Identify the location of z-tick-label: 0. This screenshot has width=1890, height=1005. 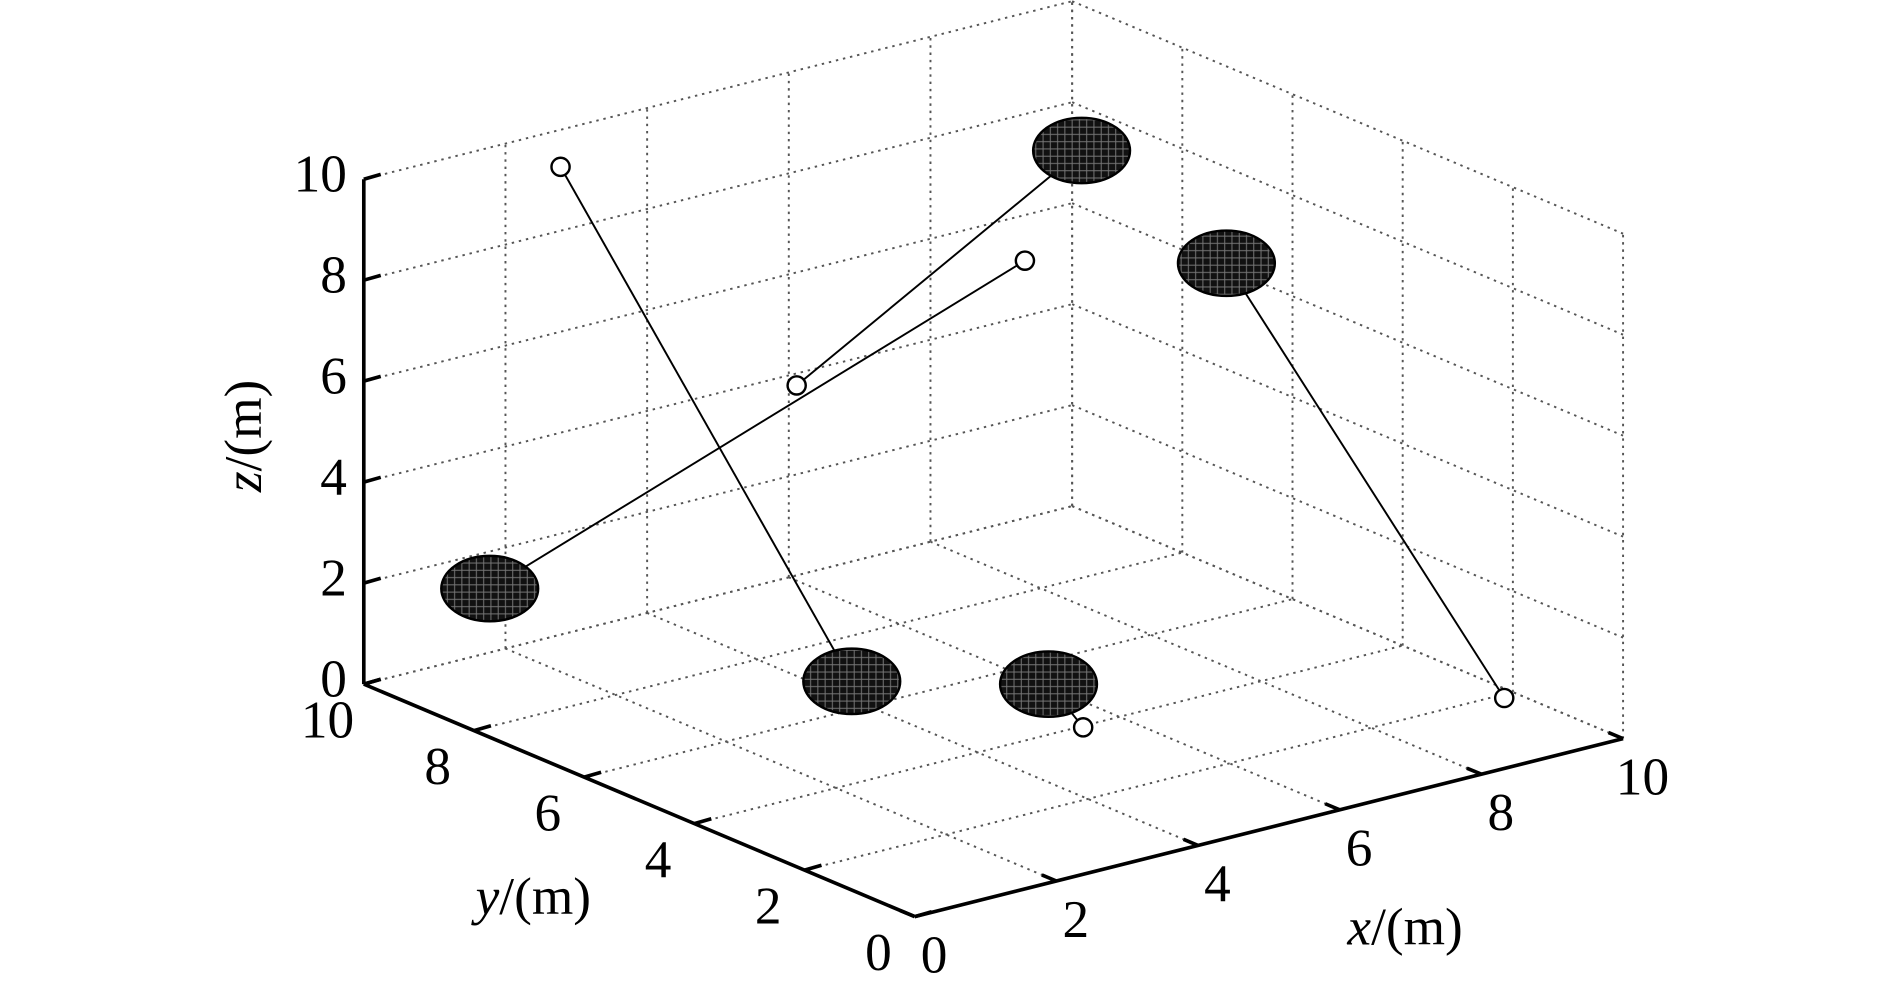
(333, 678).